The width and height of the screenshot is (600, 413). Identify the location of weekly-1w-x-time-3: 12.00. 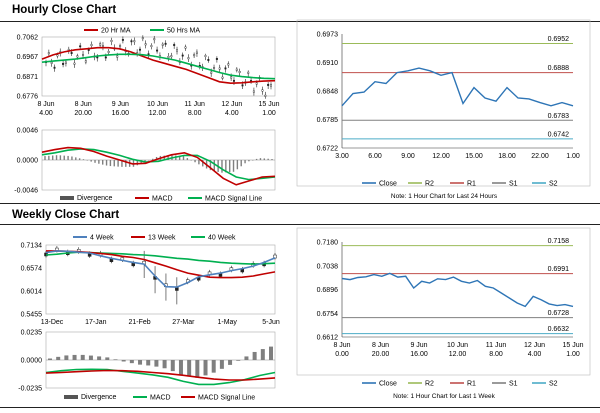
(458, 354).